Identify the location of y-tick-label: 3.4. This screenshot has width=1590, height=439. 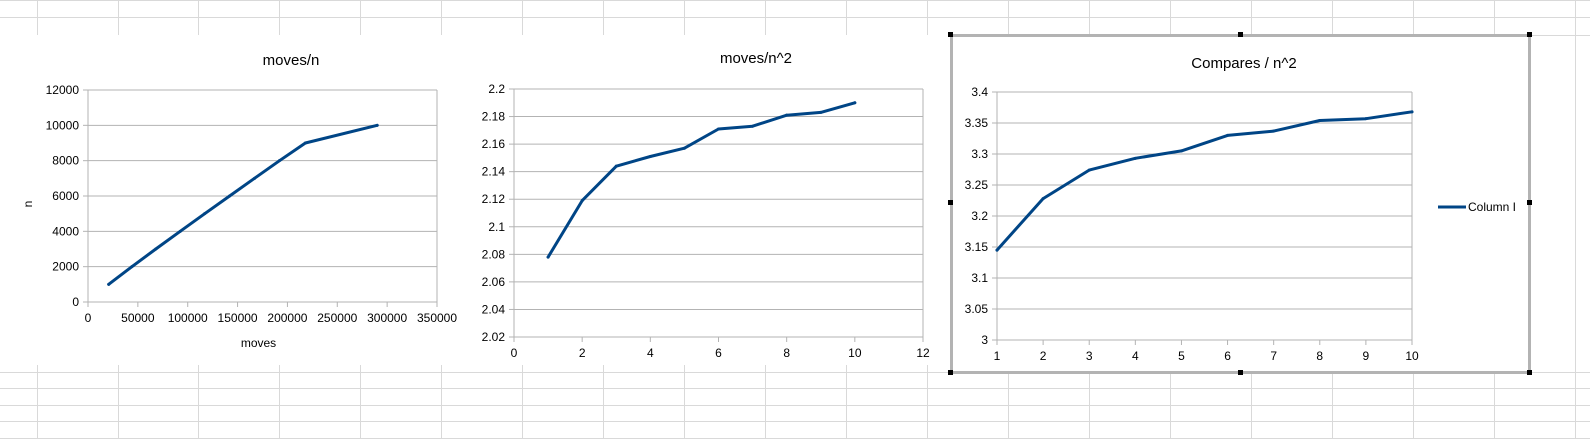
(979, 92).